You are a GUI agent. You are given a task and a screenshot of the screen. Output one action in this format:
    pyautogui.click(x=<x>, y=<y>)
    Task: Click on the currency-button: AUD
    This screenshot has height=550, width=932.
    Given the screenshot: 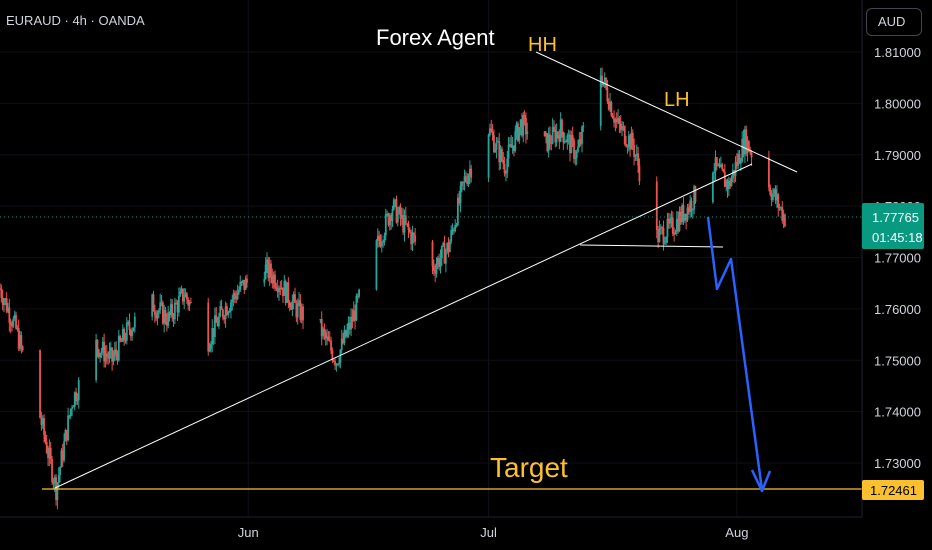 What is the action you would take?
    pyautogui.click(x=894, y=22)
    